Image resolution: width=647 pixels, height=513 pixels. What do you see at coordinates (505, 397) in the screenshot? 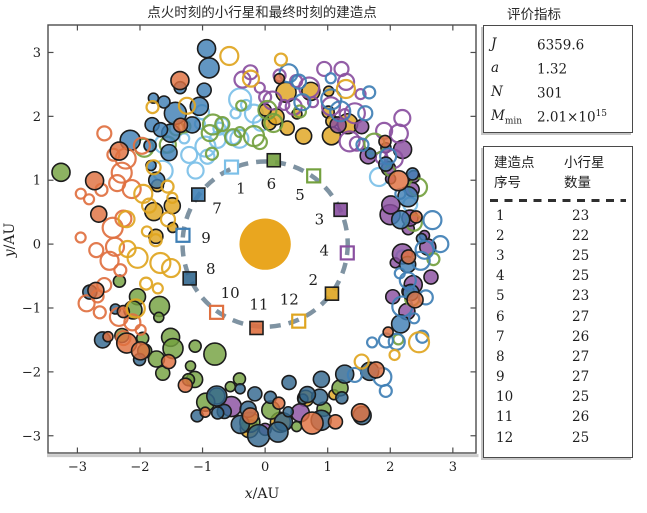
I see `construction-point-id-cell: 10` at bounding box center [505, 397].